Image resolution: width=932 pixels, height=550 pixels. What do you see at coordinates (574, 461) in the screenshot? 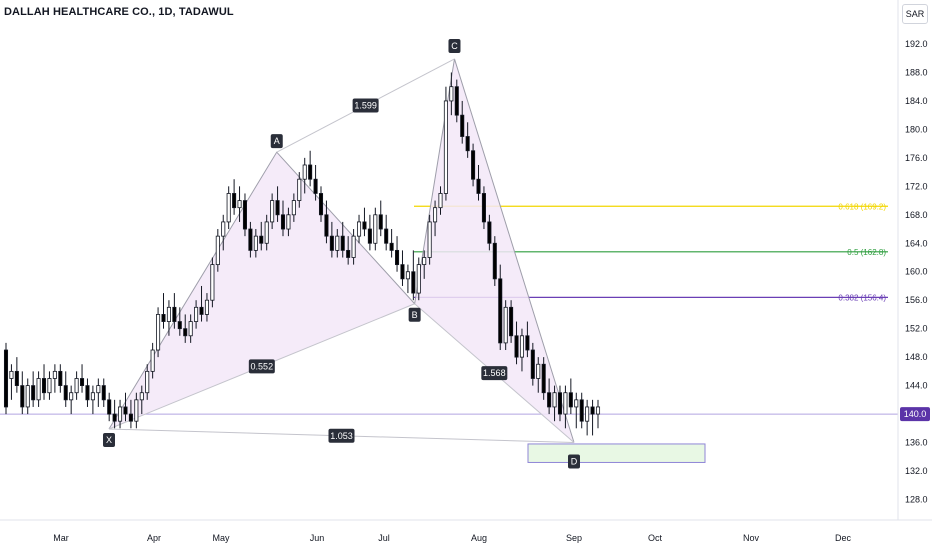
I see `pattern-point-D-box` at bounding box center [574, 461].